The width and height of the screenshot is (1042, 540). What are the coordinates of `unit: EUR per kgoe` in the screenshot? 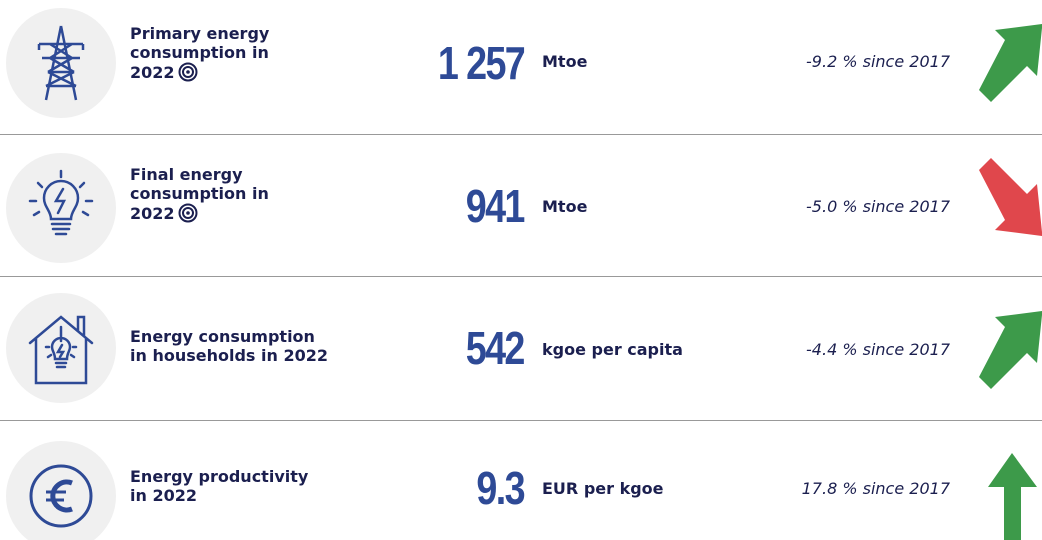 It's located at (603, 488).